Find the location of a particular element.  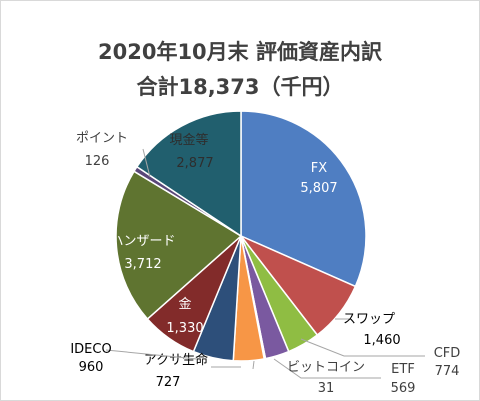

slice-label: ビットコイン is located at coordinates (326, 367).